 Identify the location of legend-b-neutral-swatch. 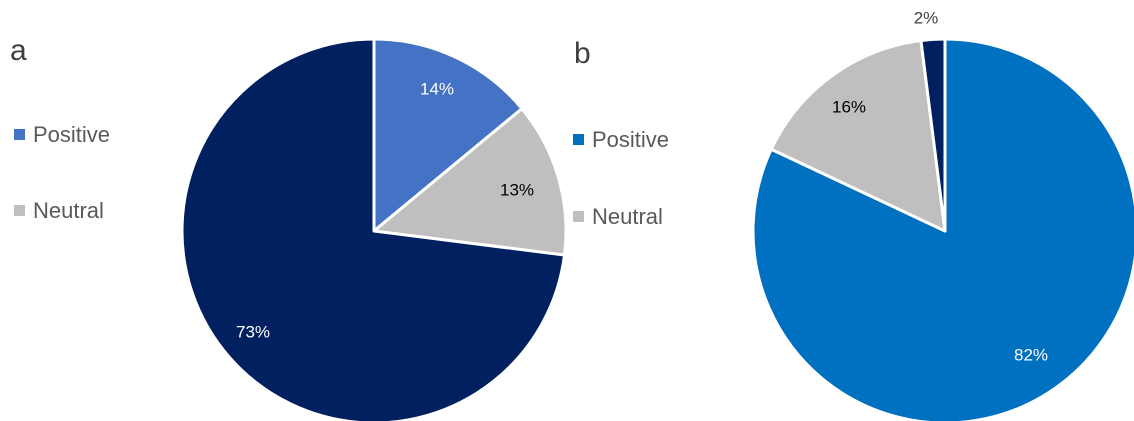
(578, 216).